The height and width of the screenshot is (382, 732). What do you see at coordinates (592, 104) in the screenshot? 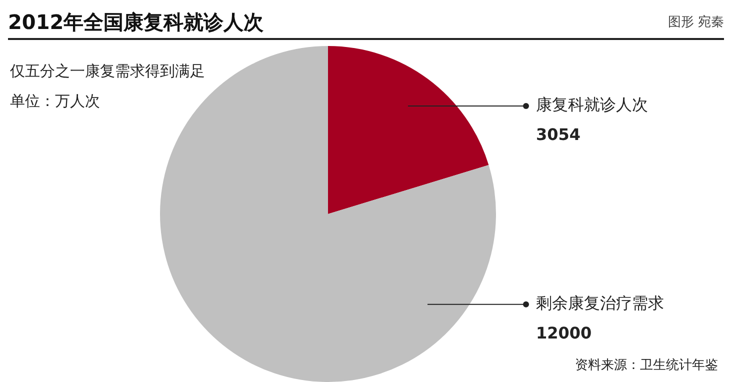
I see `slice-label: 康复科就诊人次` at bounding box center [592, 104].